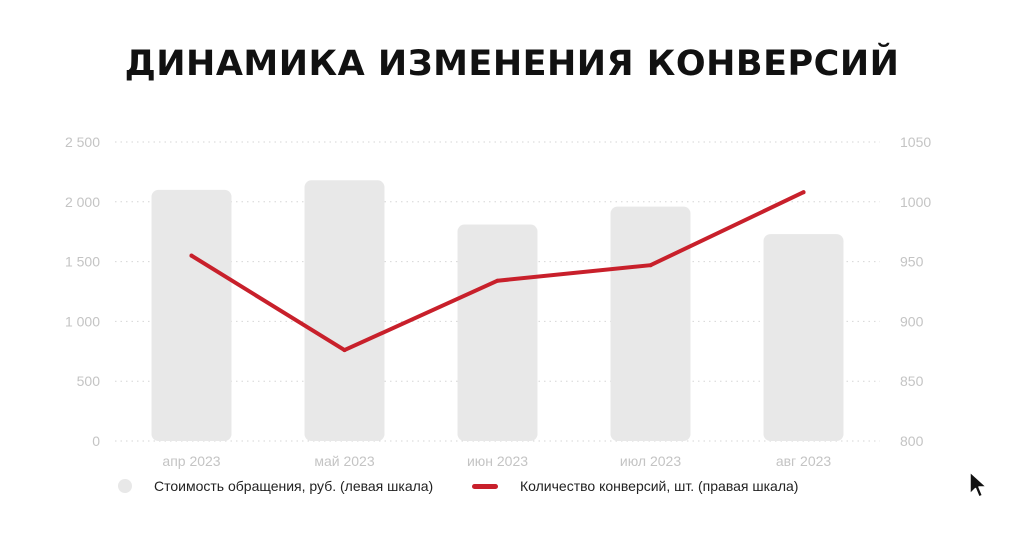 The width and height of the screenshot is (1024, 549). I want to click on x-tick-label: апр 2023, so click(191, 461).